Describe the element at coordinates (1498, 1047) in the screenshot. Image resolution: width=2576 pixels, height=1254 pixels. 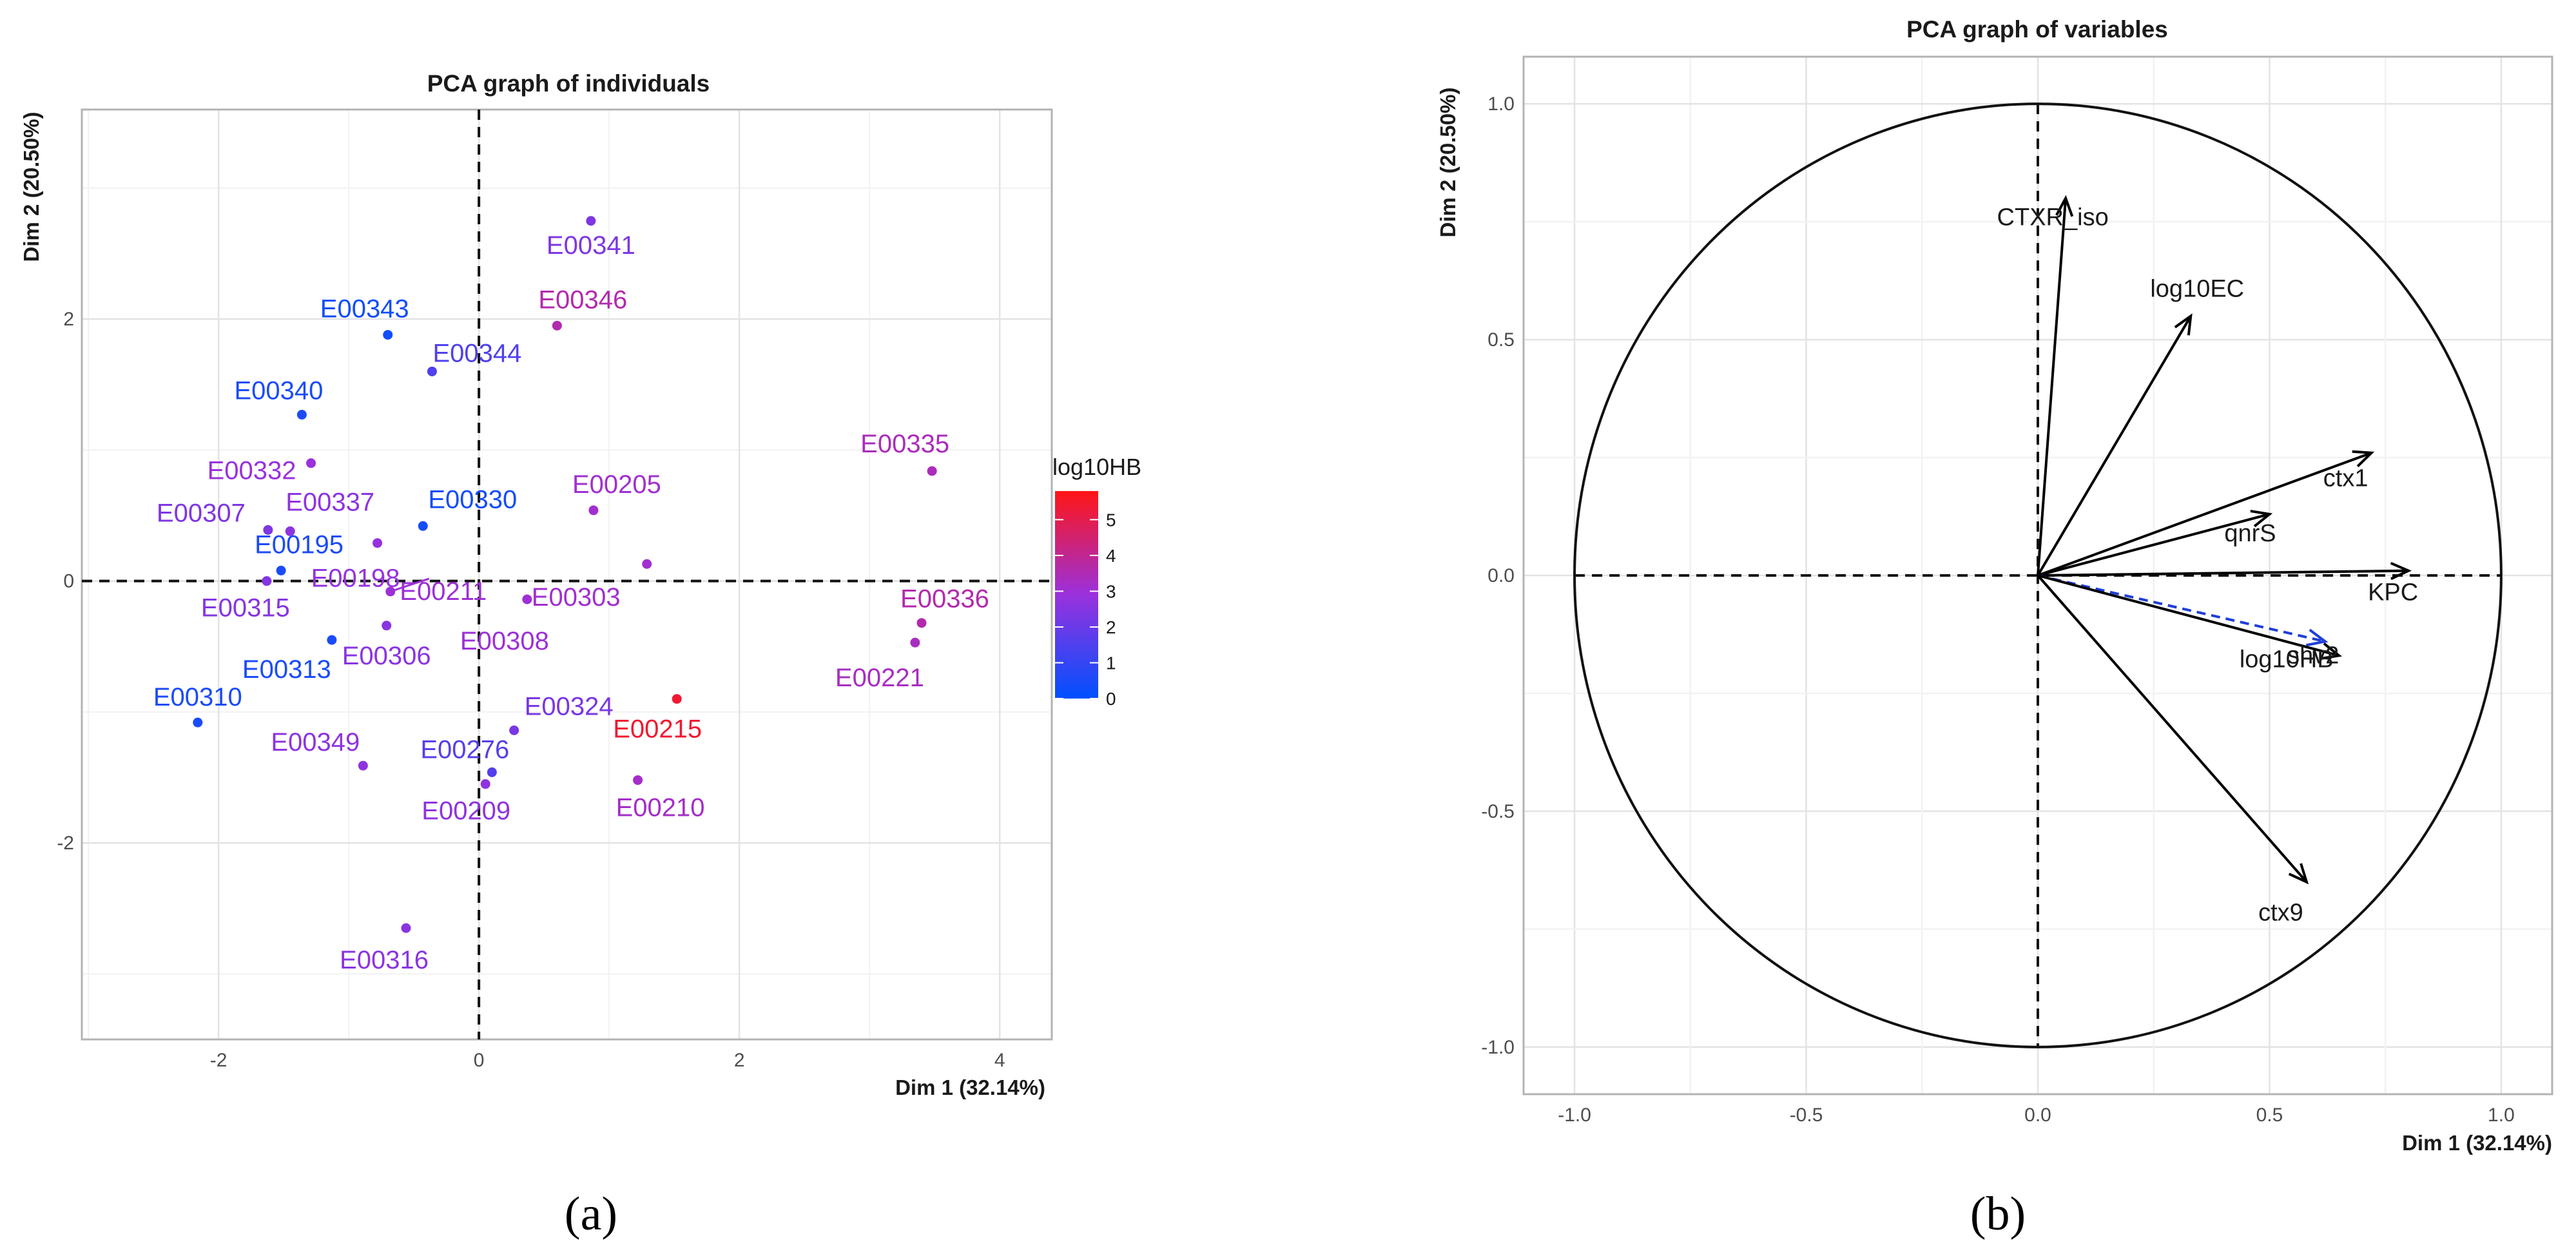
I see `y-tick-label: -1.0` at that location.